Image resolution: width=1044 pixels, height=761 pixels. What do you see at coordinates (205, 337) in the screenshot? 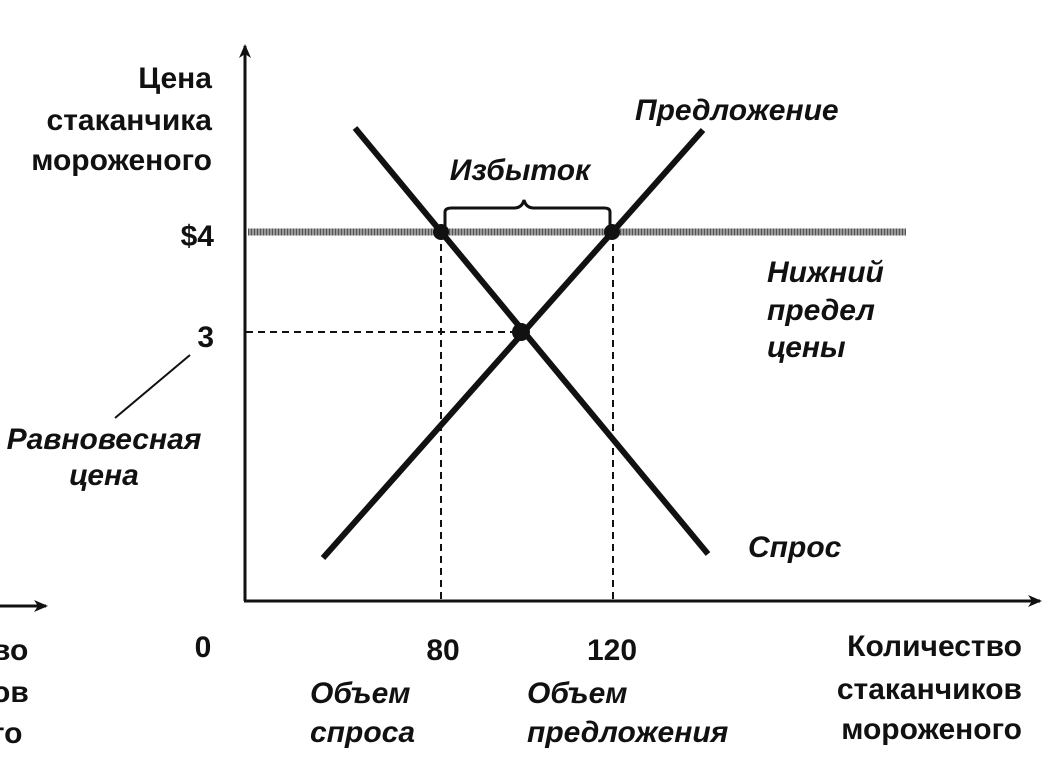
I see `y-tick-label: 3` at bounding box center [205, 337].